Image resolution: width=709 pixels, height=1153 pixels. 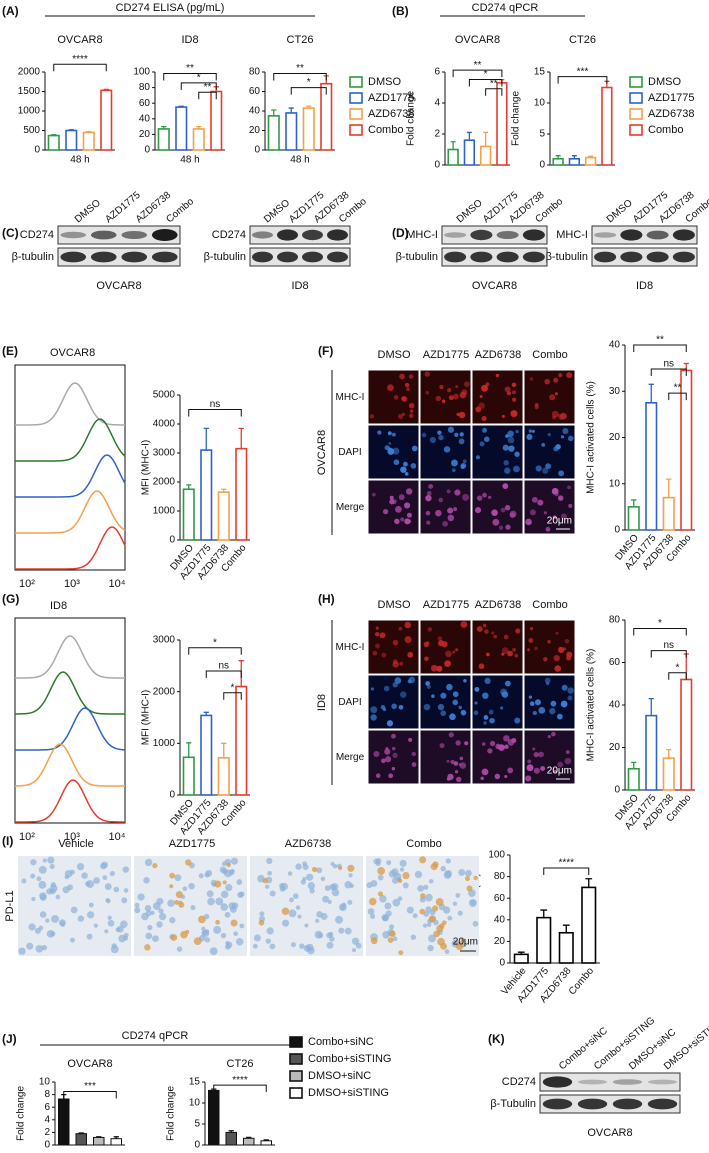 I want to click on y-tick-label: 10, so click(x=195, y=1103).